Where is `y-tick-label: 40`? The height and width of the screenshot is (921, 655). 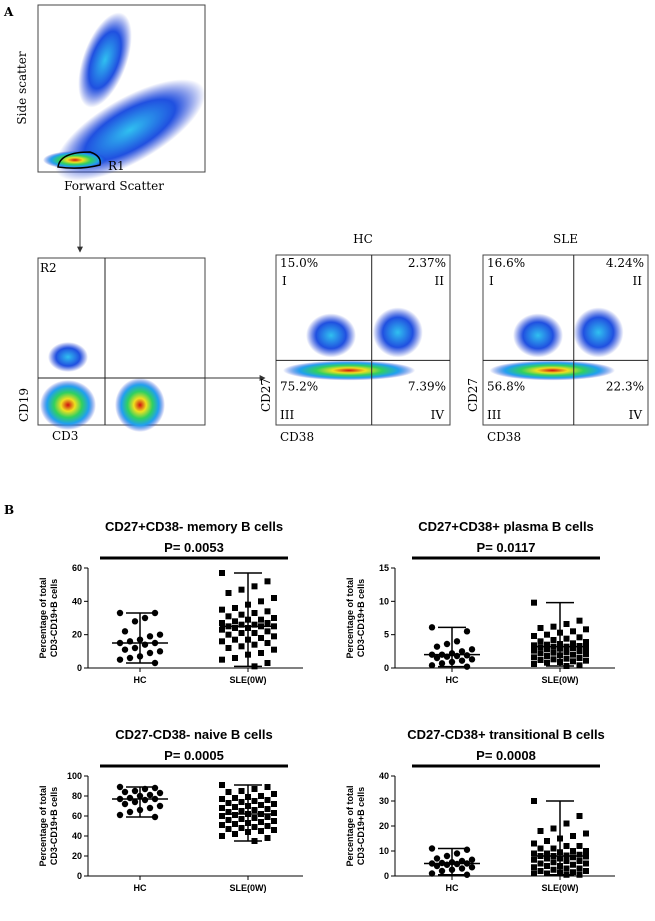 y-tick-label: 40 is located at coordinates (384, 776).